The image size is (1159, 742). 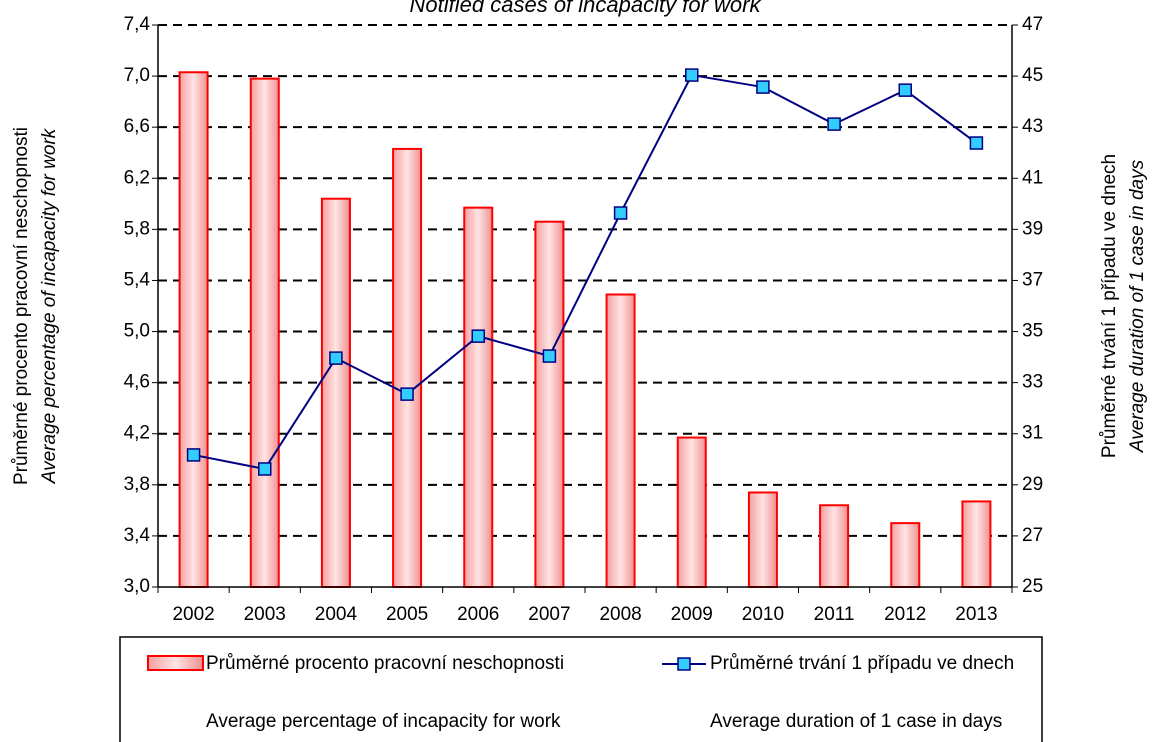 I want to click on y2-tick-label: 35, so click(x=1032, y=331).